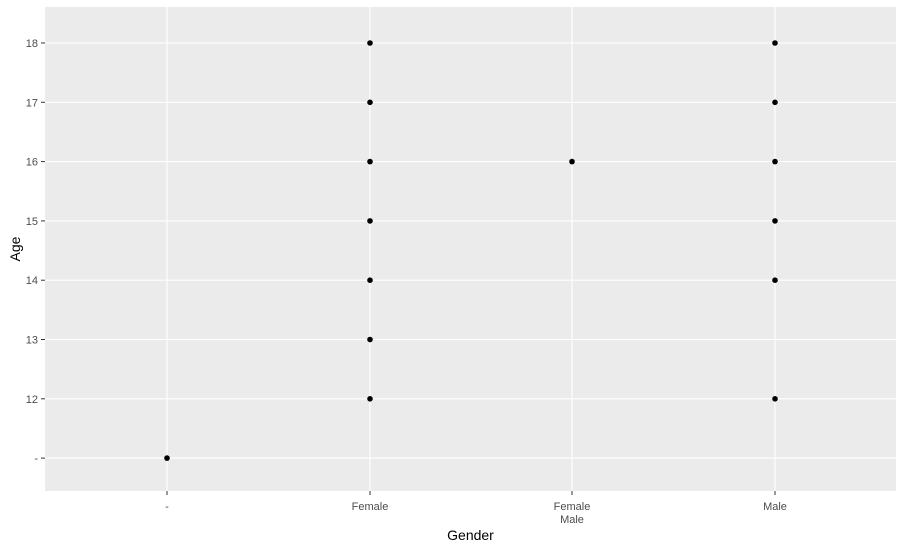  Describe the element at coordinates (32, 341) in the screenshot. I see `y-tick-label: 13` at that location.